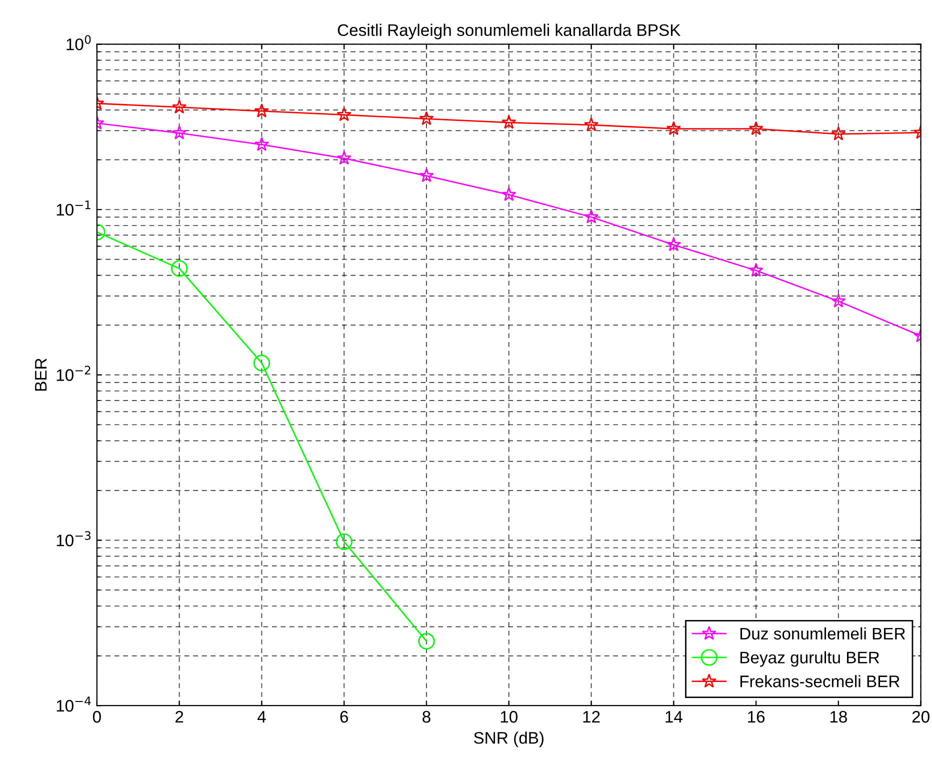  Describe the element at coordinates (674, 717) in the screenshot. I see `x-tick-label: 14` at that location.